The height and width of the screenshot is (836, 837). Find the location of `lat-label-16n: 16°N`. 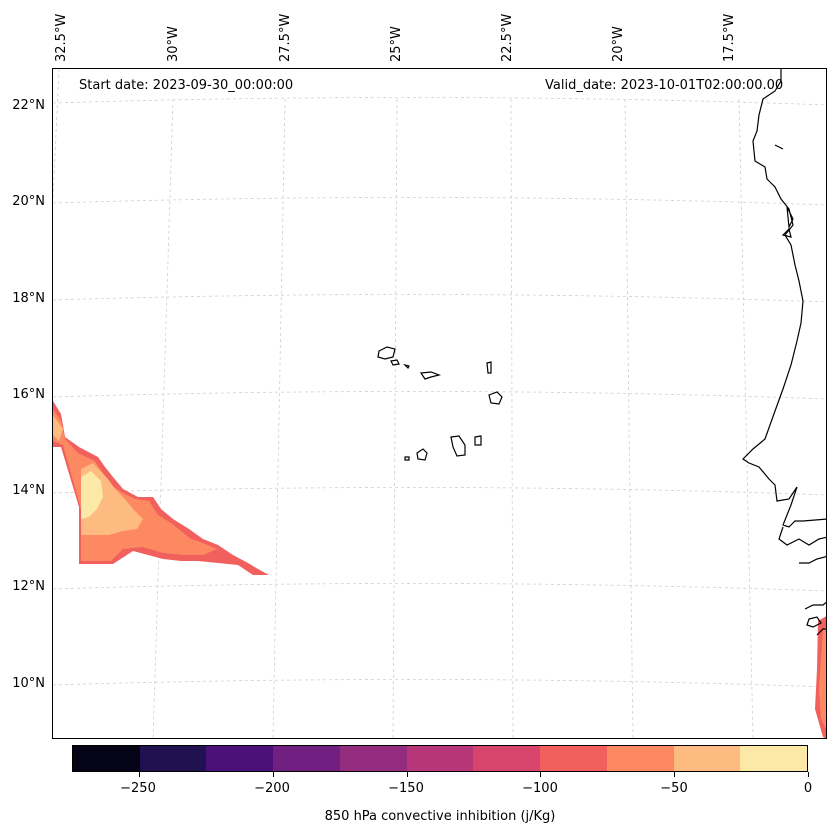

lat-label-16n: 16°N is located at coordinates (28, 394).